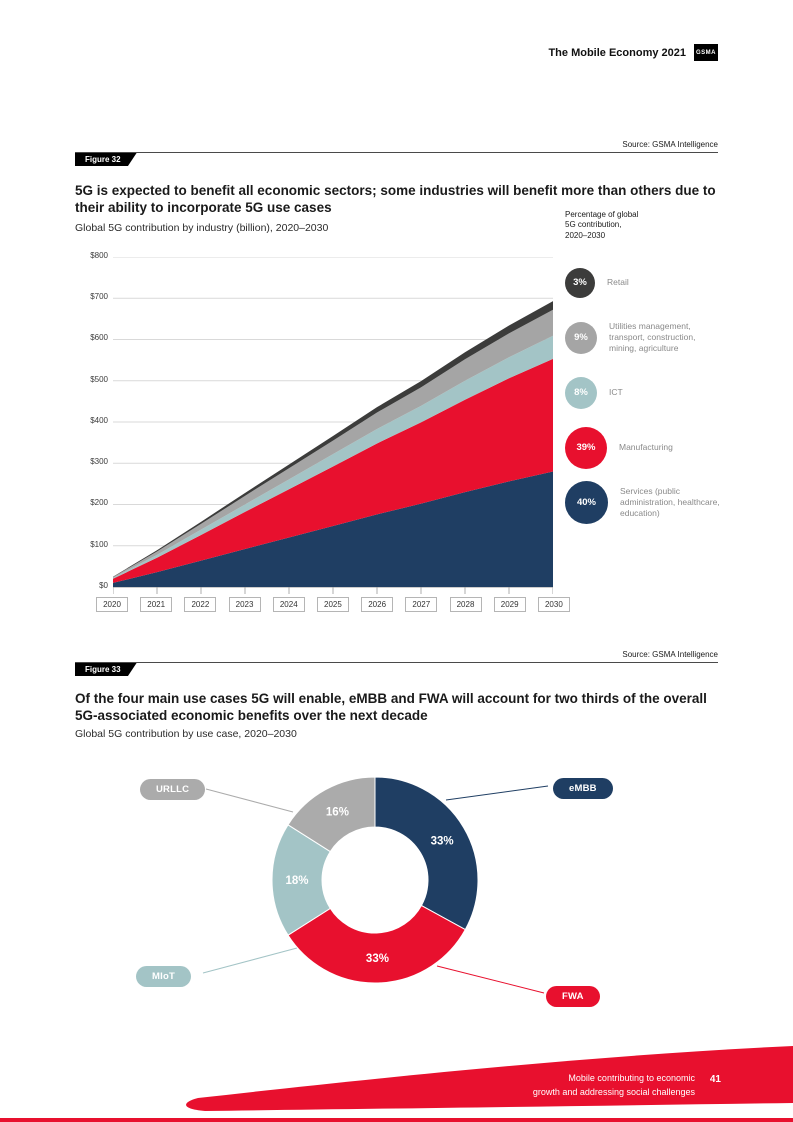 The image size is (793, 1122). I want to click on x-axis-year: 2029, so click(509, 604).